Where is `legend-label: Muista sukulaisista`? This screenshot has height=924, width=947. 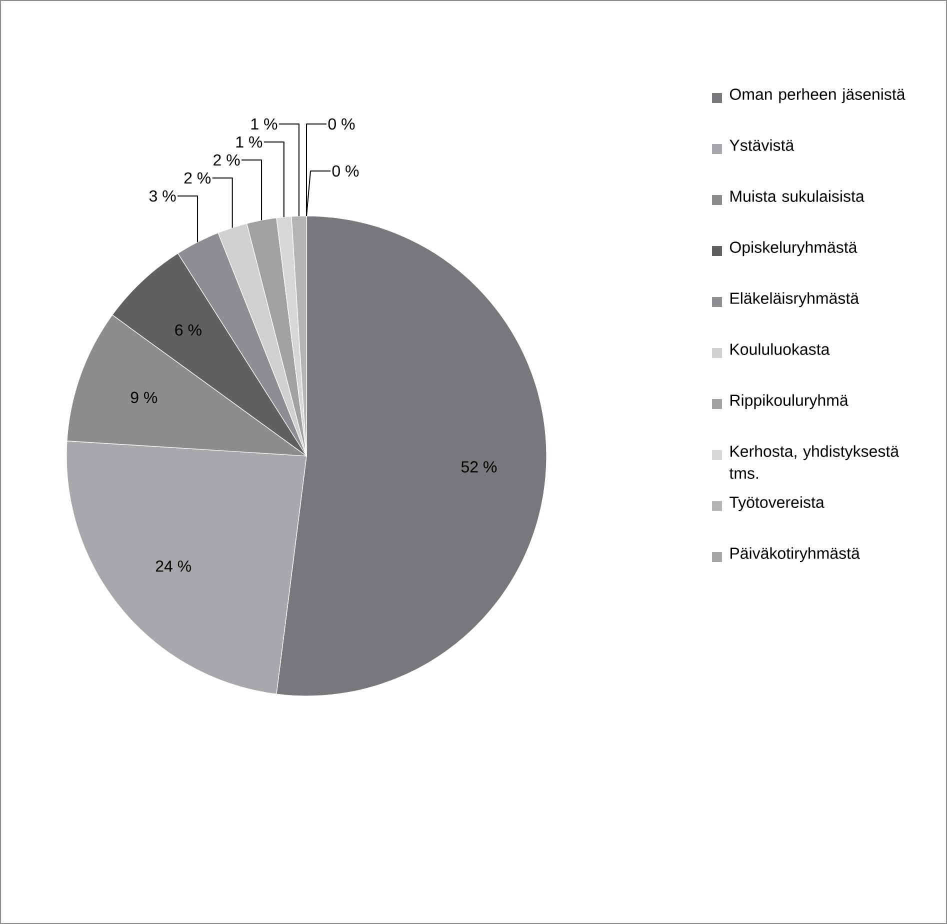 legend-label: Muista sukulaisista is located at coordinates (797, 196).